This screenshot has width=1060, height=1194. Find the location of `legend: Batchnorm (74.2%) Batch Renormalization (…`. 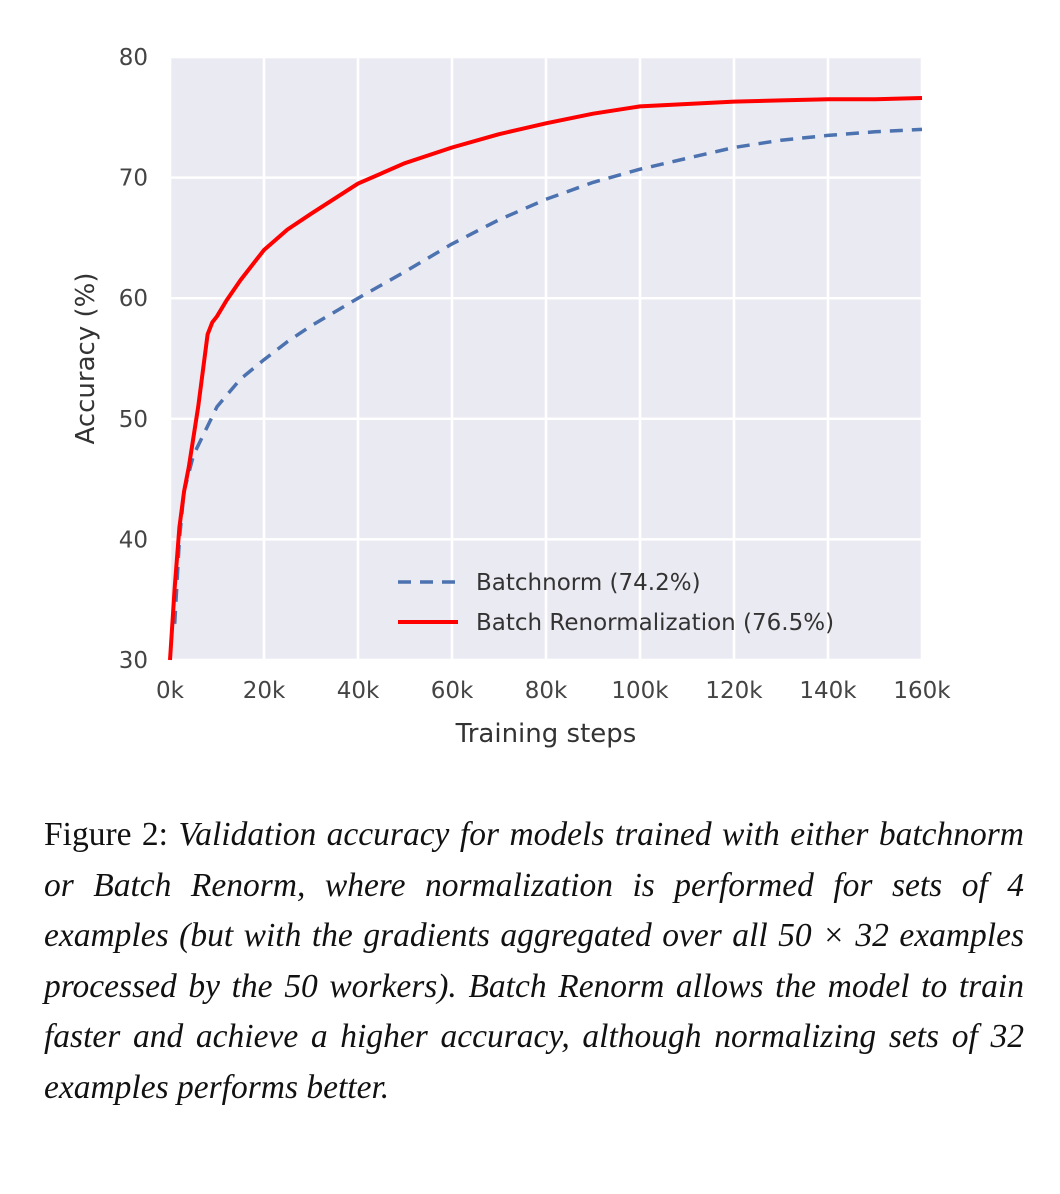

legend: Batchnorm (74.2%) Batch Renormalization (… is located at coordinates (616, 603).